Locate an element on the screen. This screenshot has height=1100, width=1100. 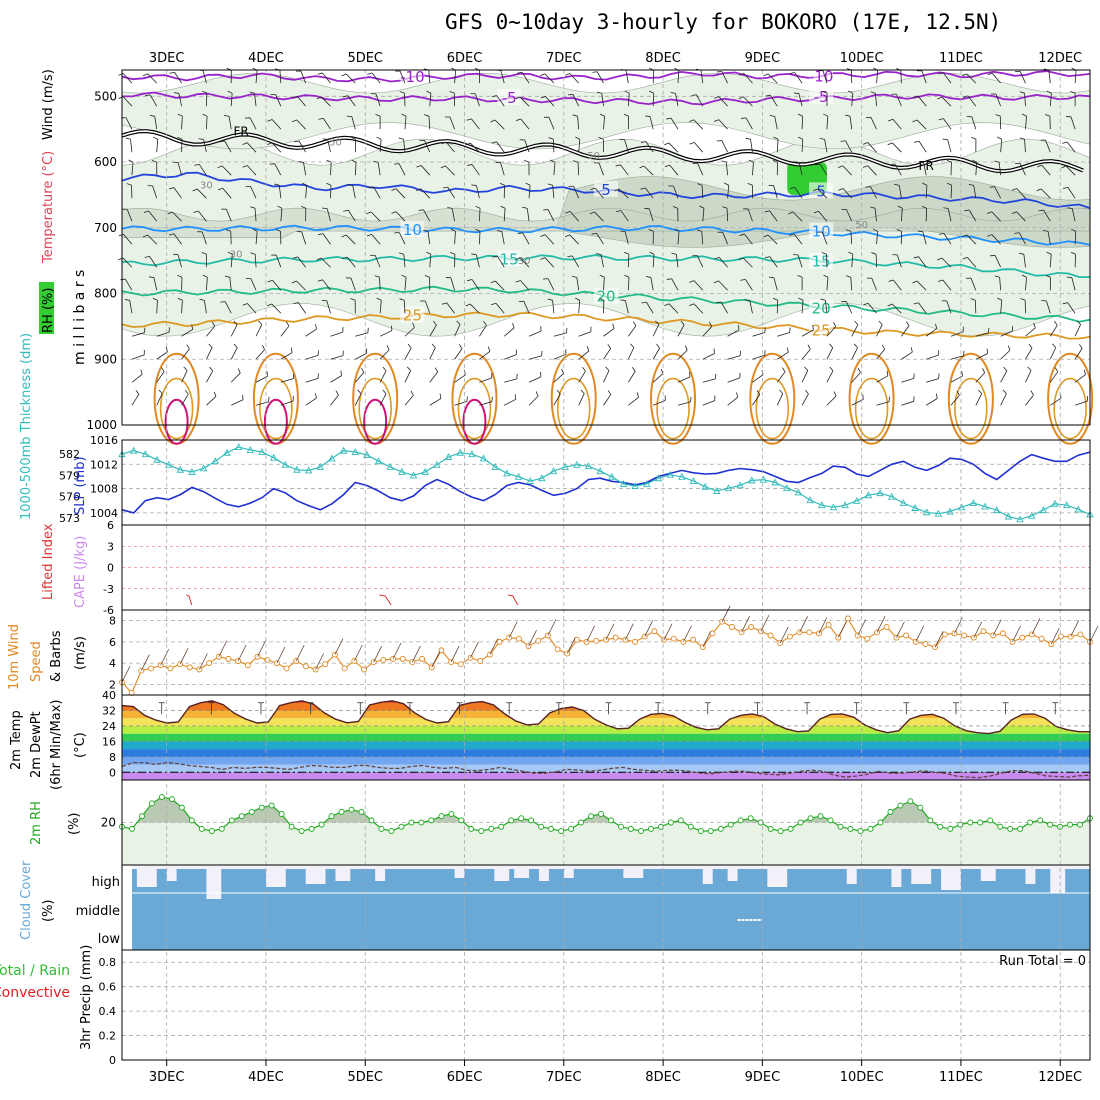
low-temp-contour-orange is located at coordinates (375, 408).